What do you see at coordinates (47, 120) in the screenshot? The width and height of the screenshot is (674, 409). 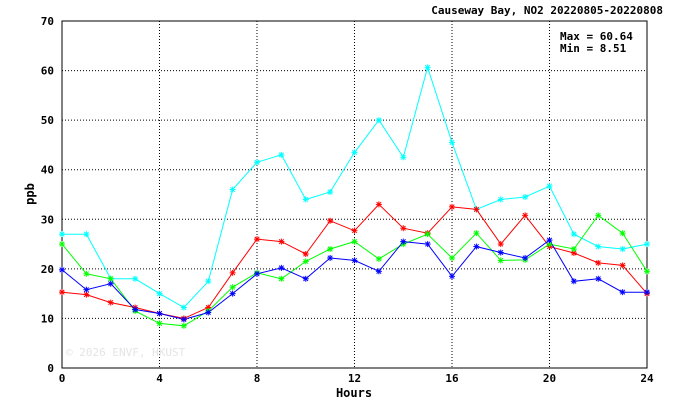 I see `y-tick-label: 50` at bounding box center [47, 120].